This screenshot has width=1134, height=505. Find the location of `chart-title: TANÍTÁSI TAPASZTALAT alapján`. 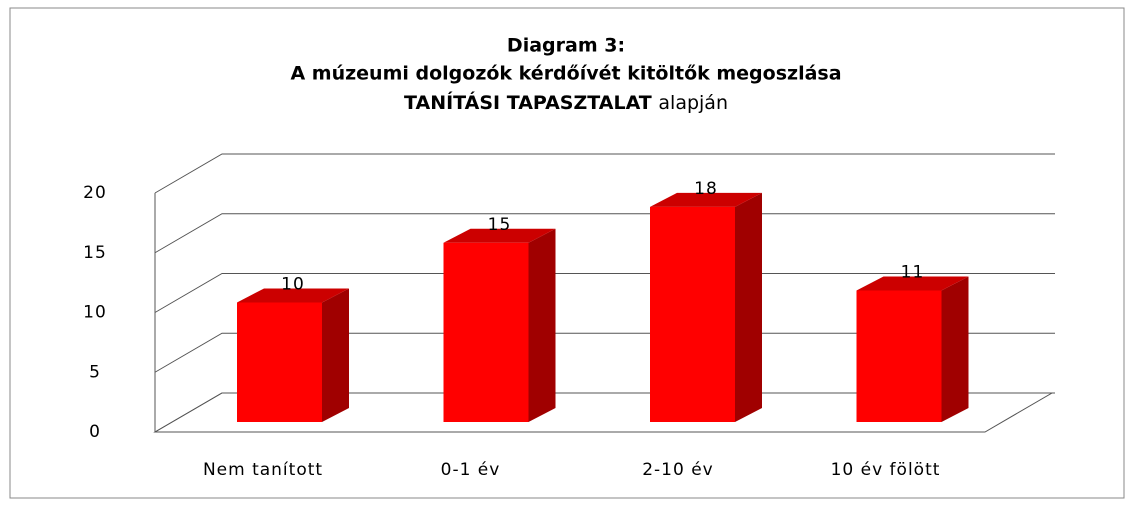

chart-title: TANÍTÁSI TAPASZTALAT alapján is located at coordinates (566, 102).